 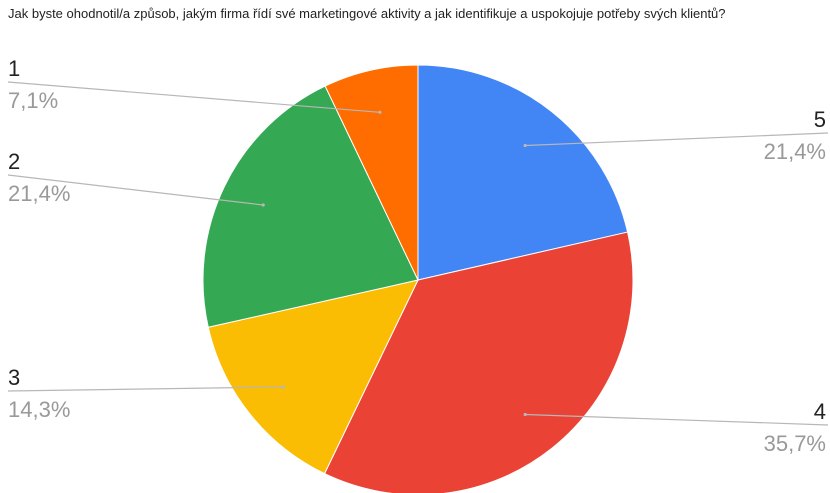 I want to click on slice-label-5: 5, so click(x=820, y=119).